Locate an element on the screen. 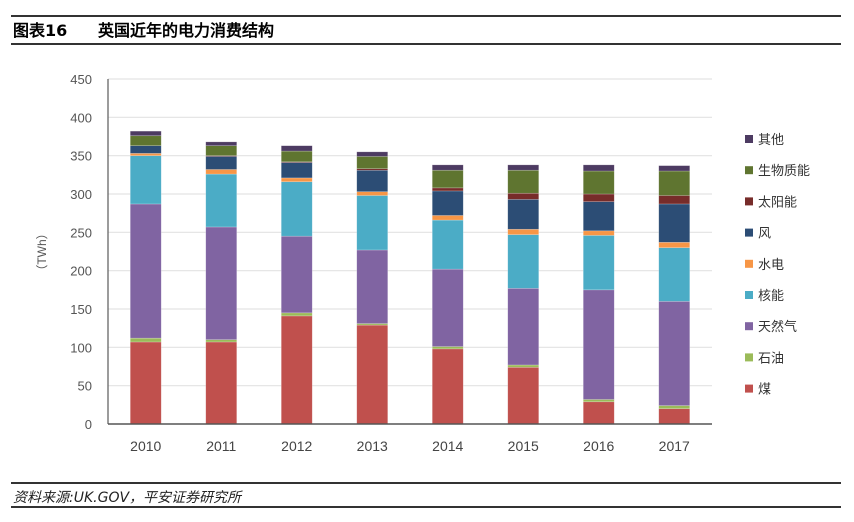  x-tick-label: 2017 is located at coordinates (674, 446).